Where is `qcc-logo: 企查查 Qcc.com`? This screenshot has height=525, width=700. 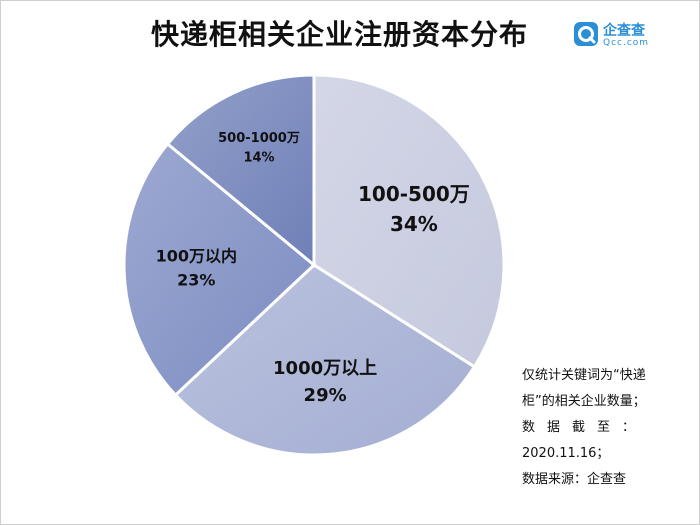
qcc-logo: 企查查 Qcc.com is located at coordinates (613, 36).